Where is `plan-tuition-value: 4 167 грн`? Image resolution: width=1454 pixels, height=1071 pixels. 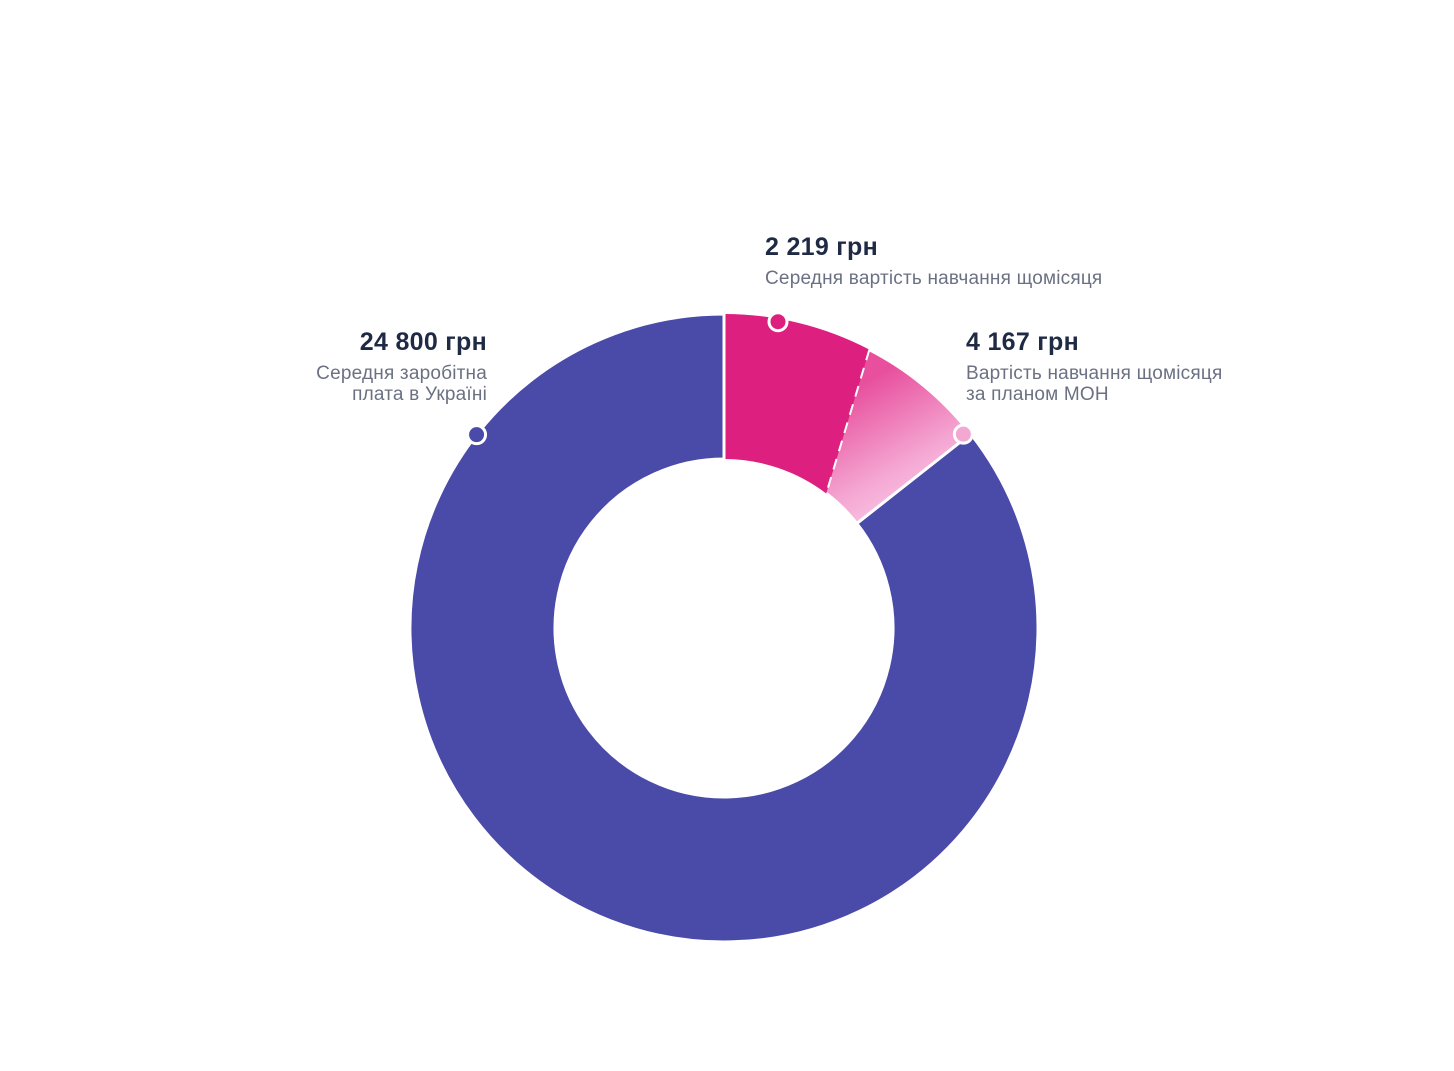
plan-tuition-value: 4 167 грн is located at coordinates (1022, 342).